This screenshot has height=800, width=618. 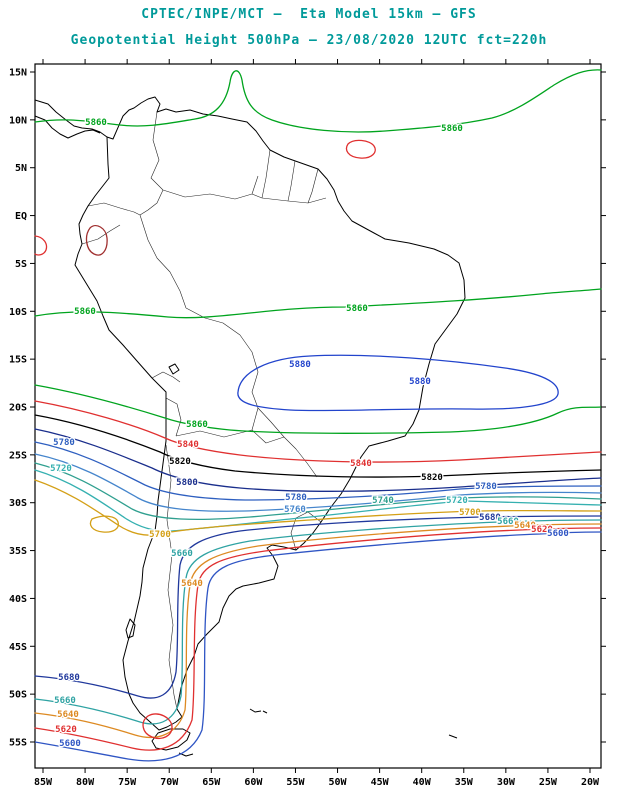 I want to click on lat-tick-label: EQ, so click(x=21, y=216).